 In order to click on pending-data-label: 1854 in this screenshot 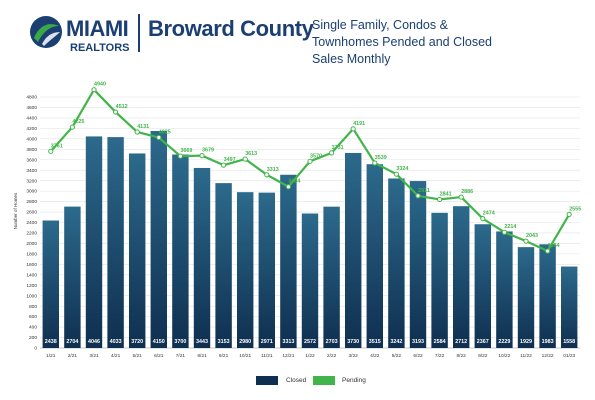, I will do `click(554, 246)`.